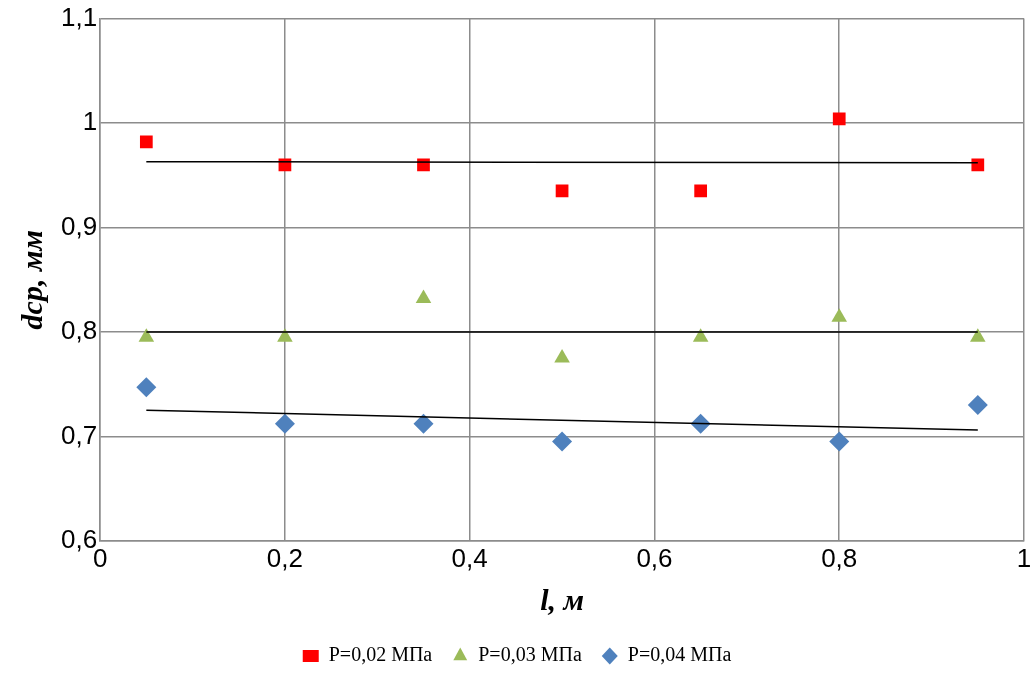 This screenshot has height=684, width=1036. Describe the element at coordinates (679, 654) in the screenshot. I see `legend-label: P=0,04 МПа` at that location.